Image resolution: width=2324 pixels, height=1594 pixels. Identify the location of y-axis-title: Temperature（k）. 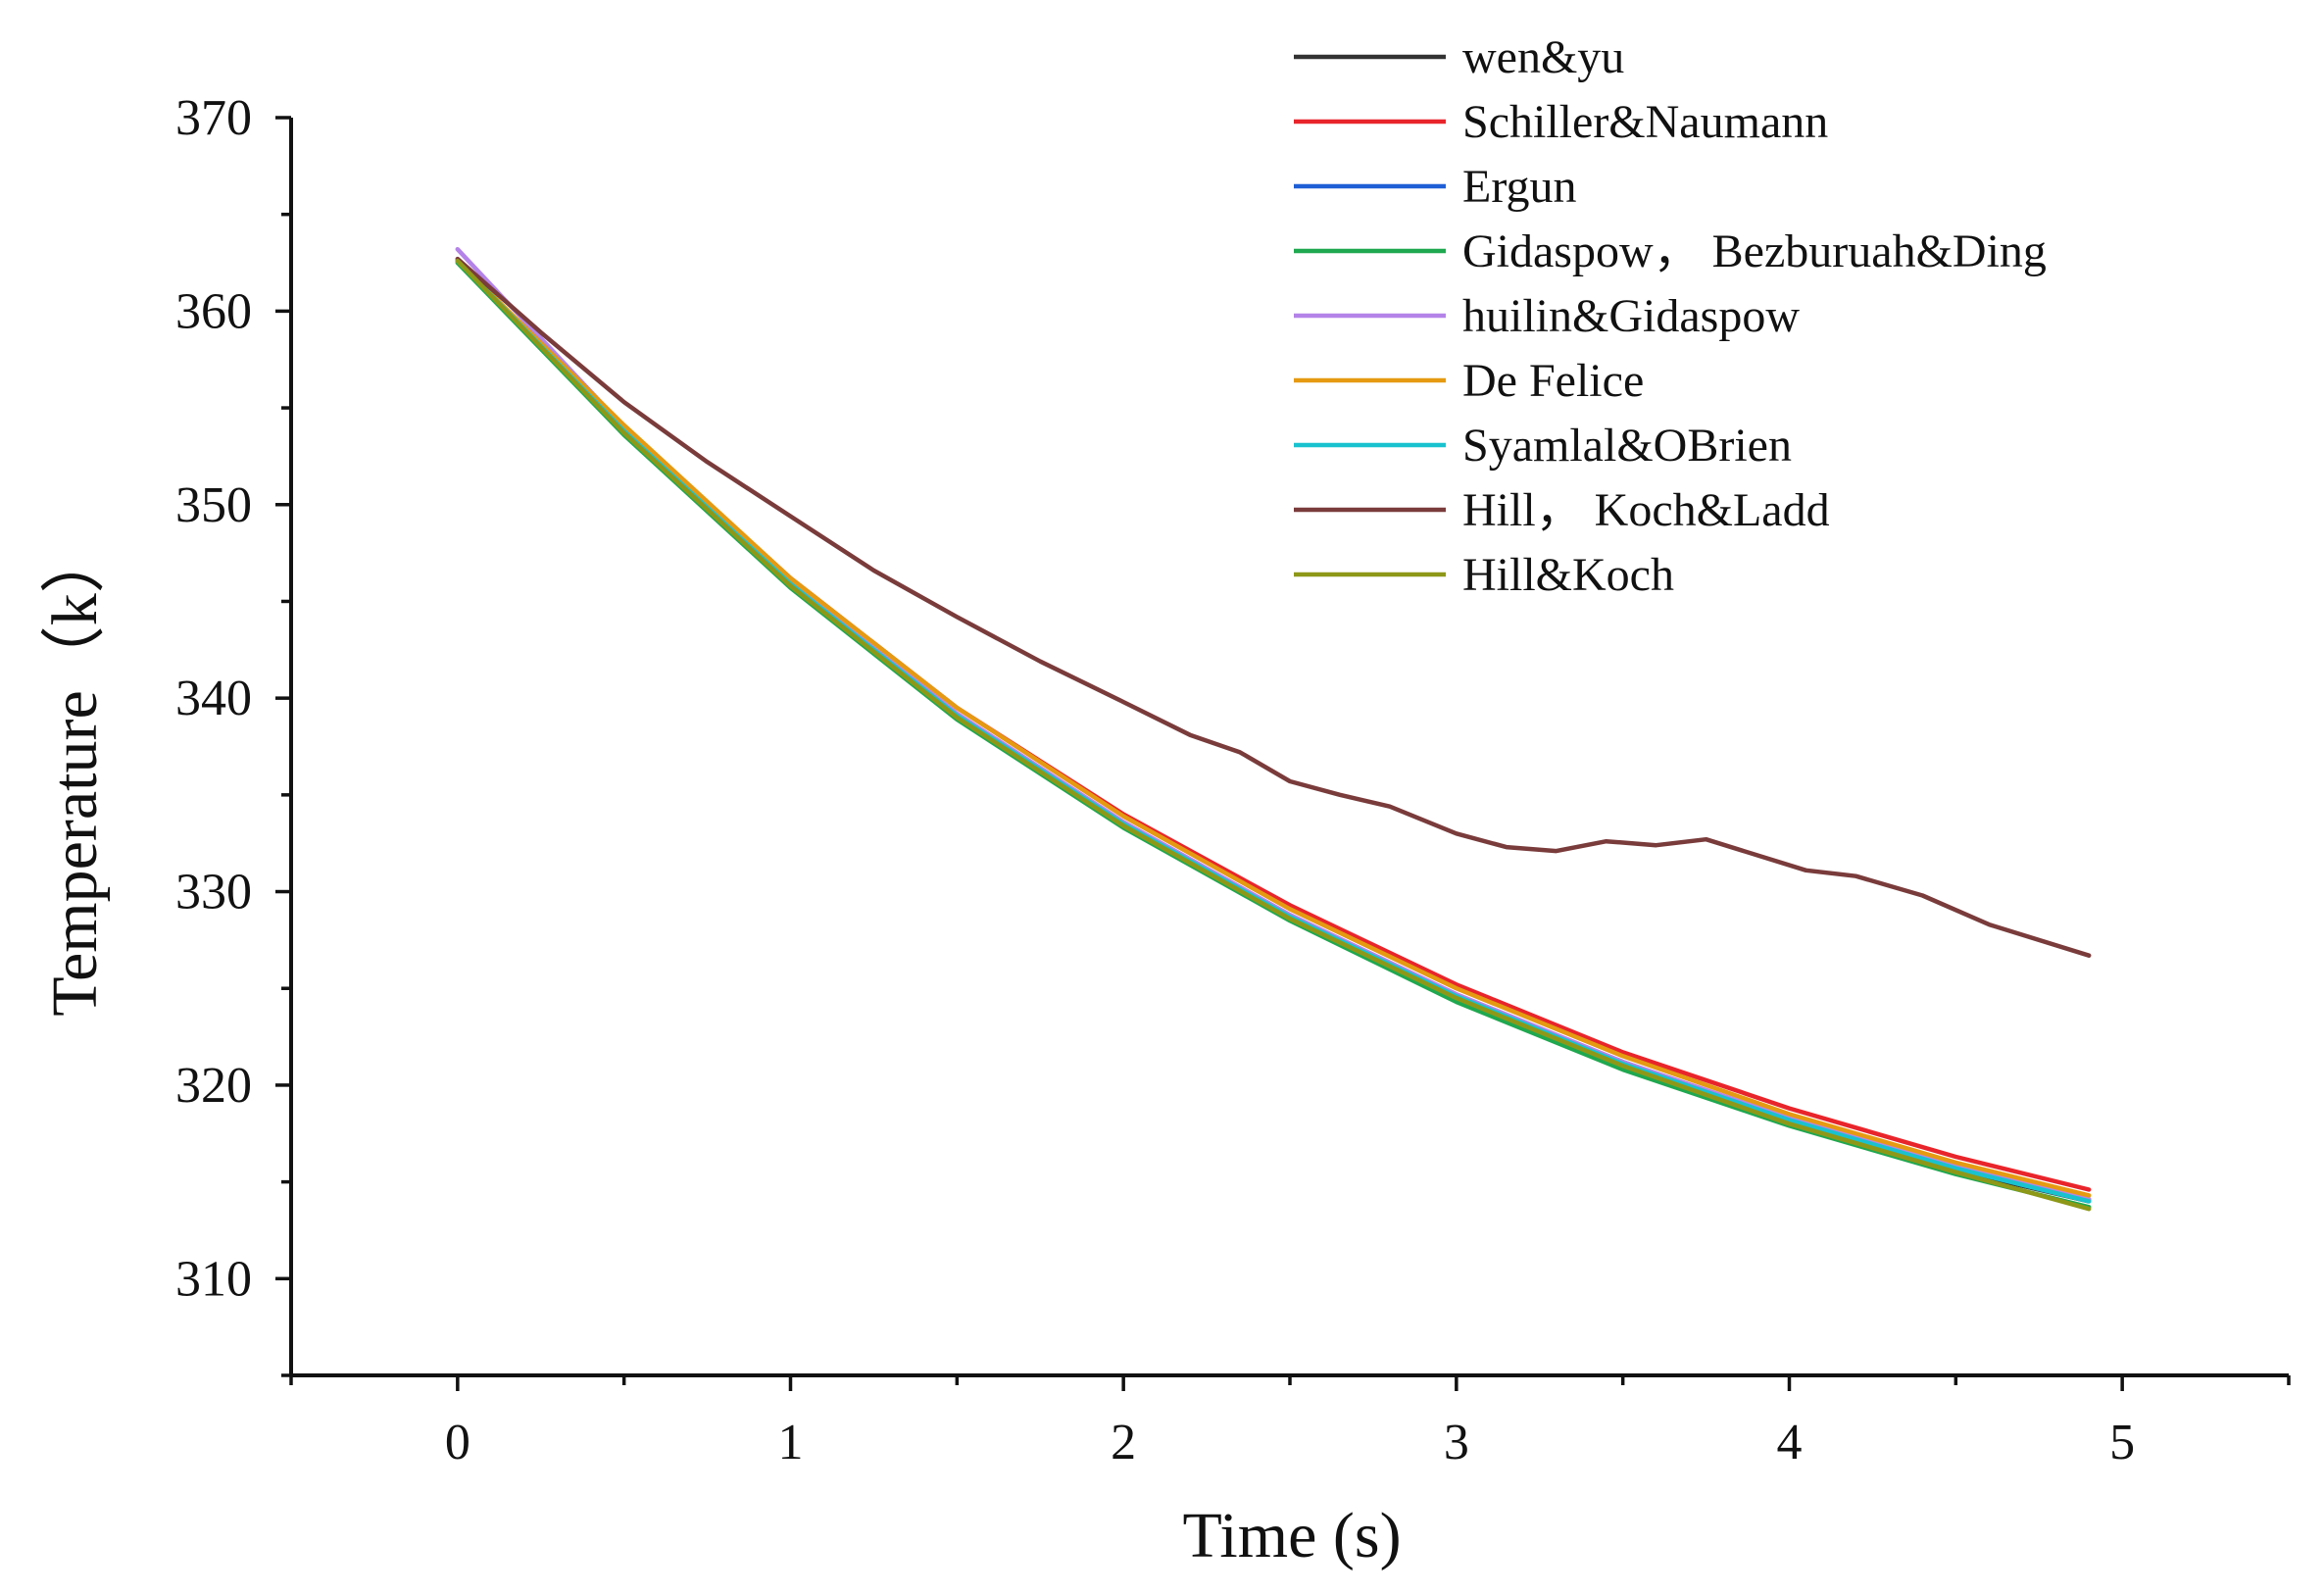
(75, 772).